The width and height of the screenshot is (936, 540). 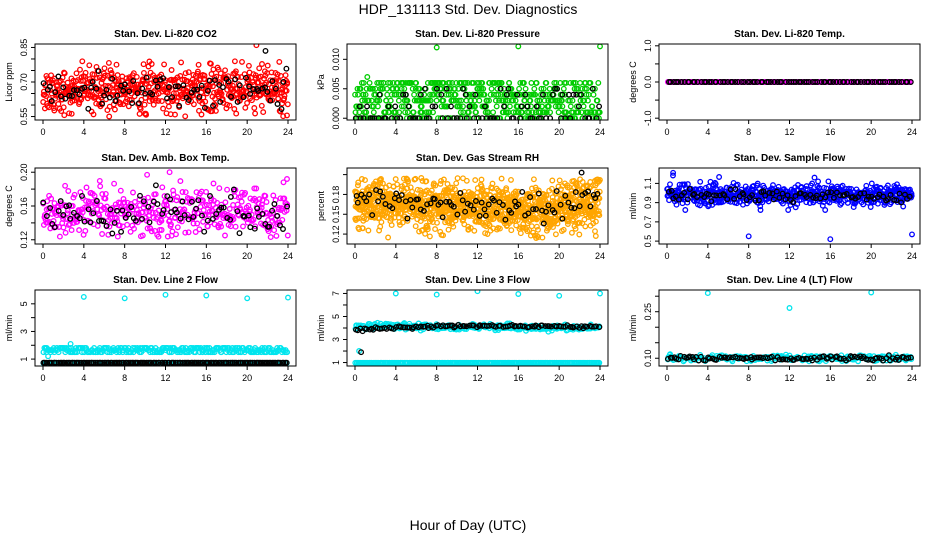 What do you see at coordinates (912, 256) in the screenshot?
I see `x-tick-label: 24` at bounding box center [912, 256].